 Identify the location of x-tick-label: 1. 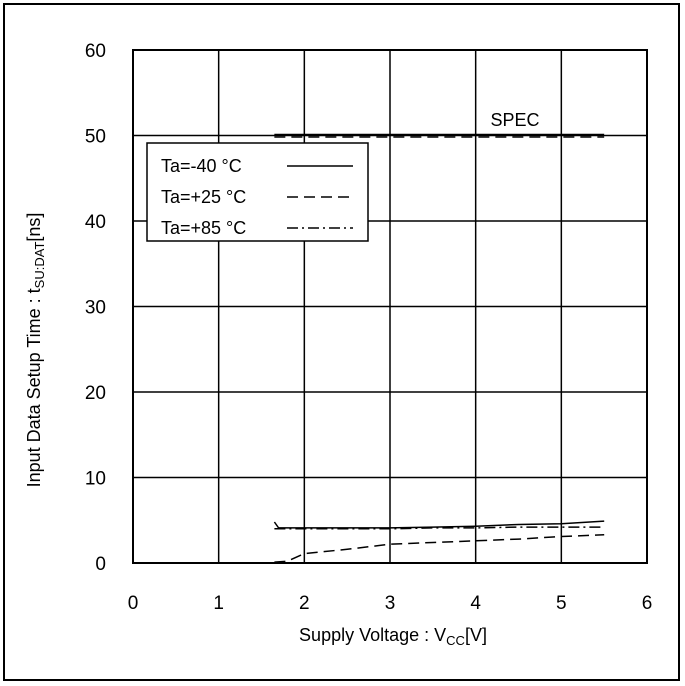
(218, 603).